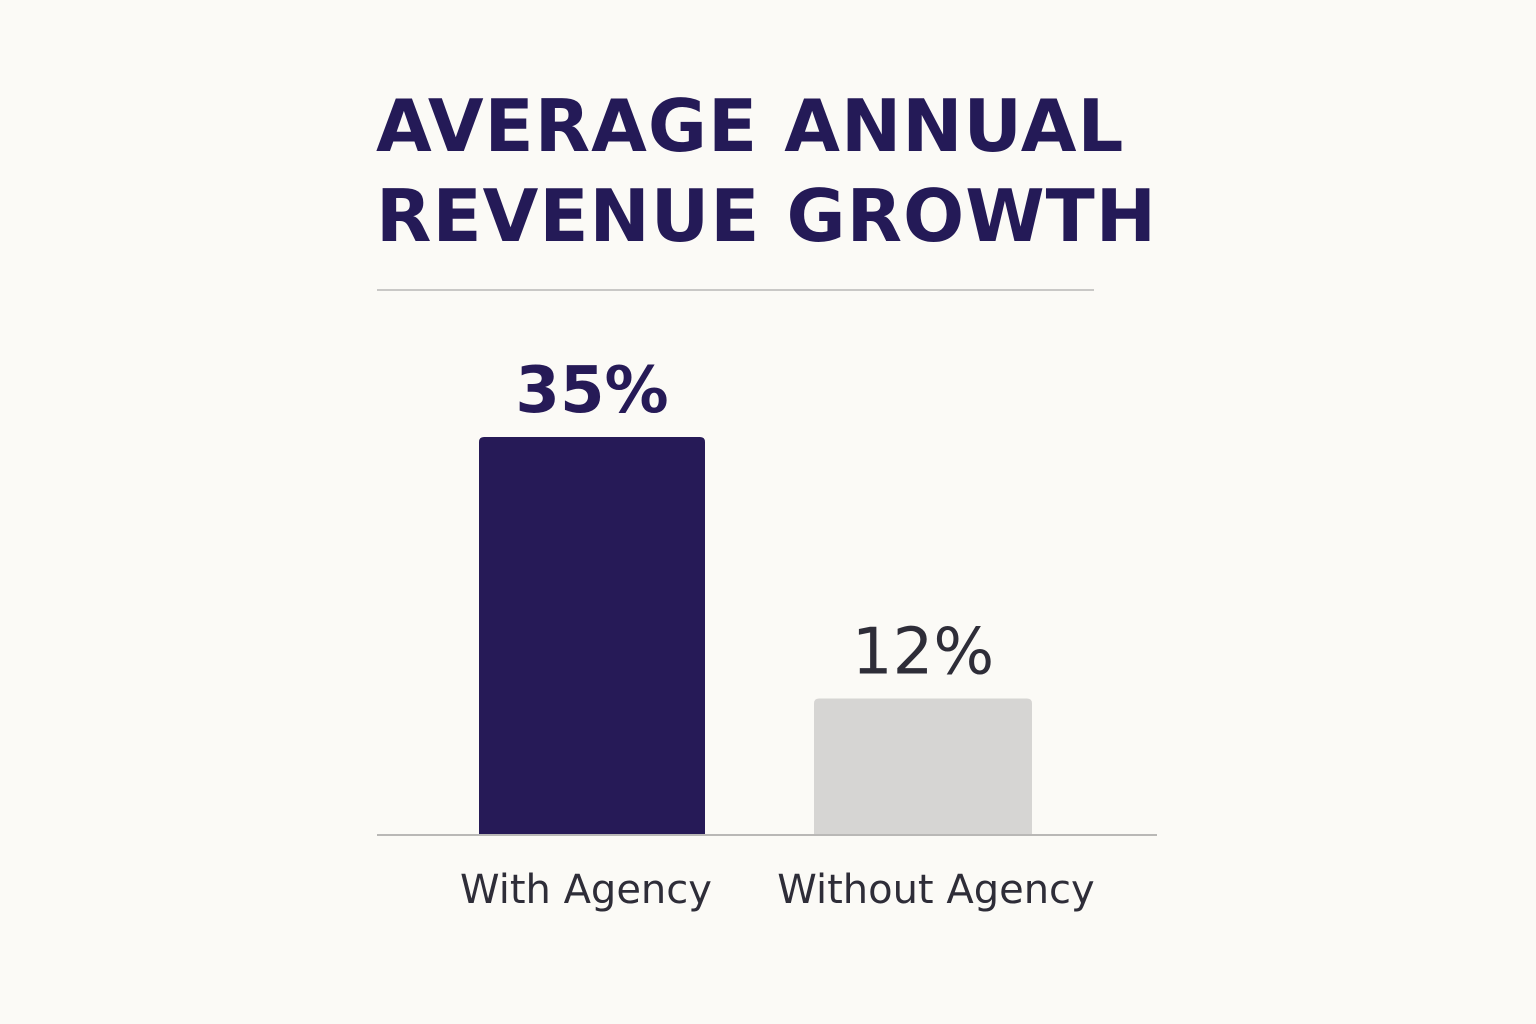 The image size is (1536, 1024). What do you see at coordinates (592, 636) in the screenshot?
I see `bar-with-agency` at bounding box center [592, 636].